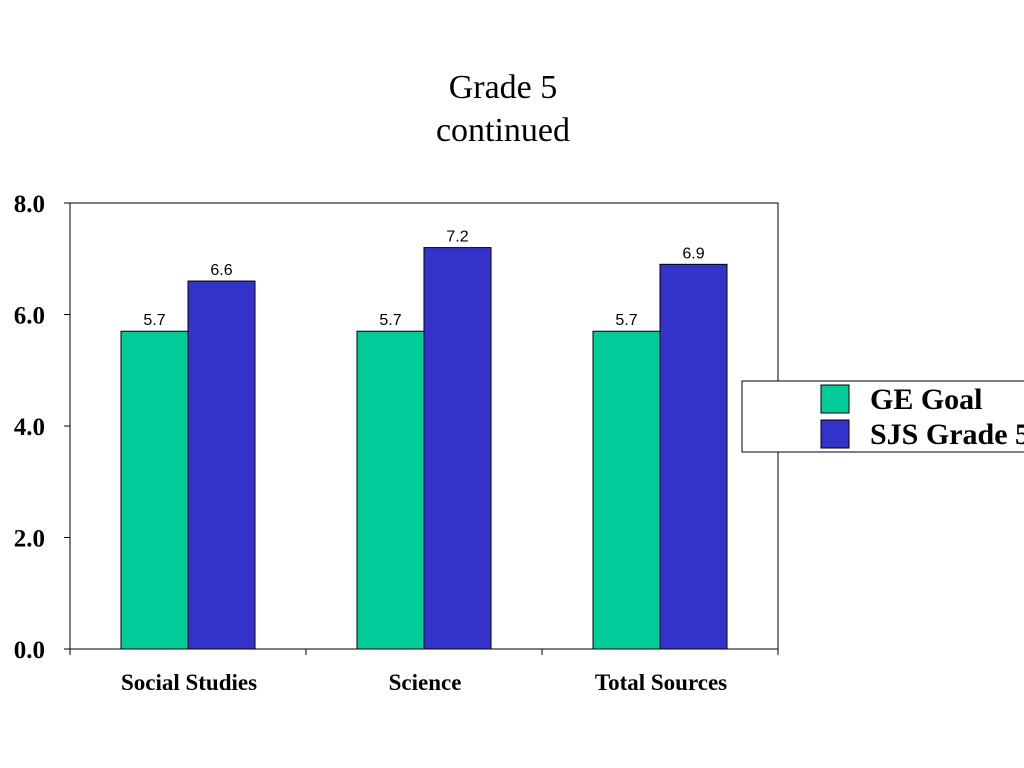 The height and width of the screenshot is (768, 1024). Describe the element at coordinates (425, 682) in the screenshot. I see `x-category-label: Science` at that location.